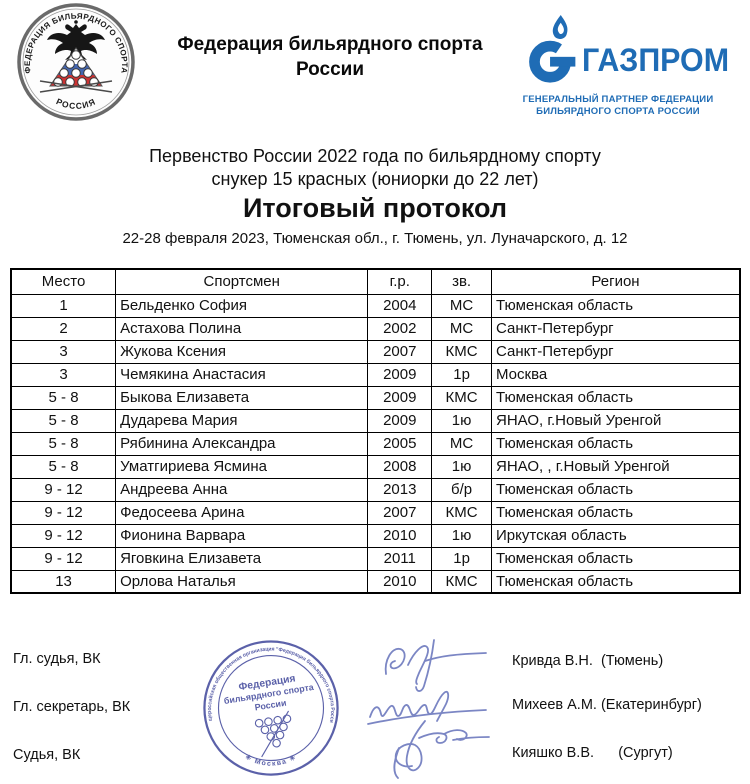 The width and height of the screenshot is (750, 784). What do you see at coordinates (435, 665) in the screenshot?
I see `signature-chief-judge-icon` at bounding box center [435, 665].